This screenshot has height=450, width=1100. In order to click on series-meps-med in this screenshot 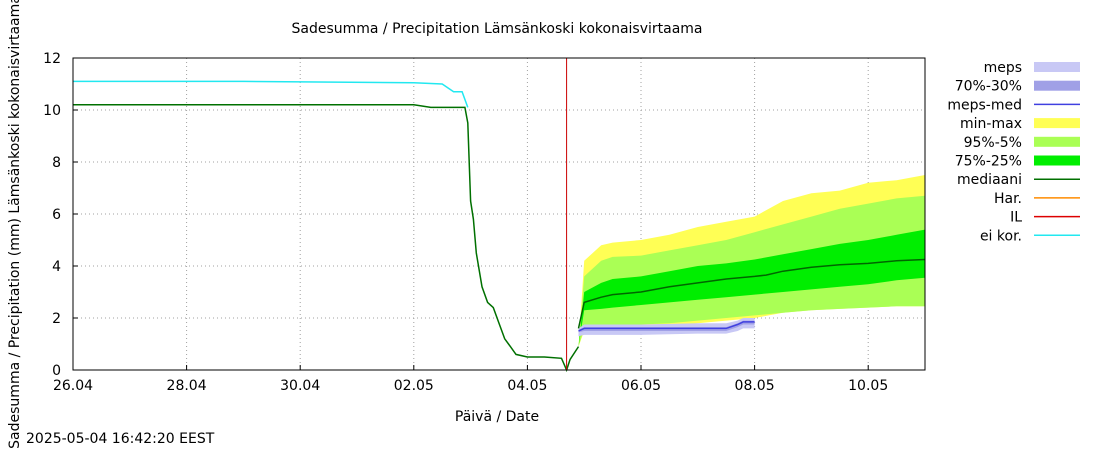, I will do `click(666, 326)`.